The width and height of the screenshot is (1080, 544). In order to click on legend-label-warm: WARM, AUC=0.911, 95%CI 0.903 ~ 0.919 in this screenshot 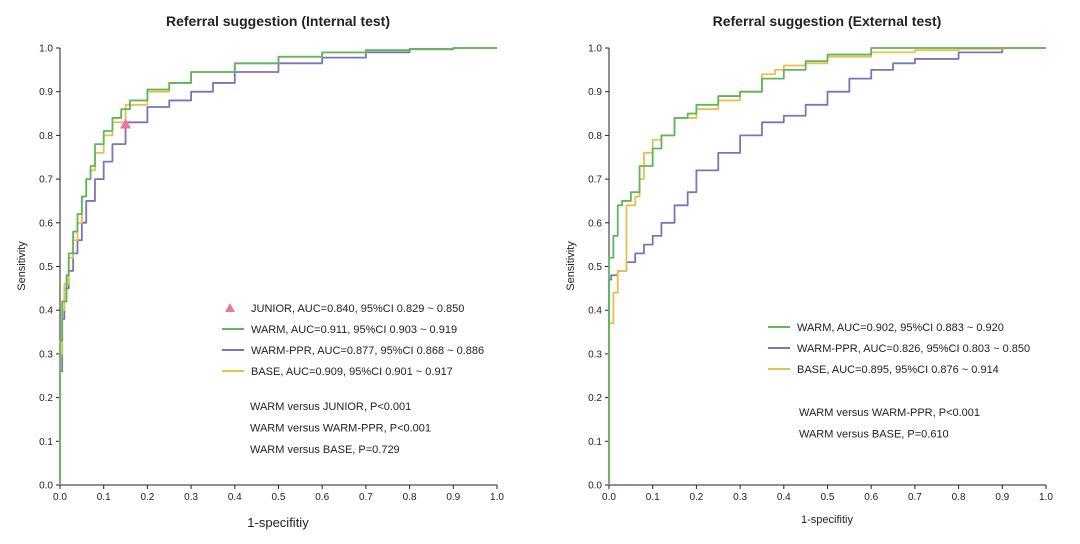, I will do `click(354, 330)`.